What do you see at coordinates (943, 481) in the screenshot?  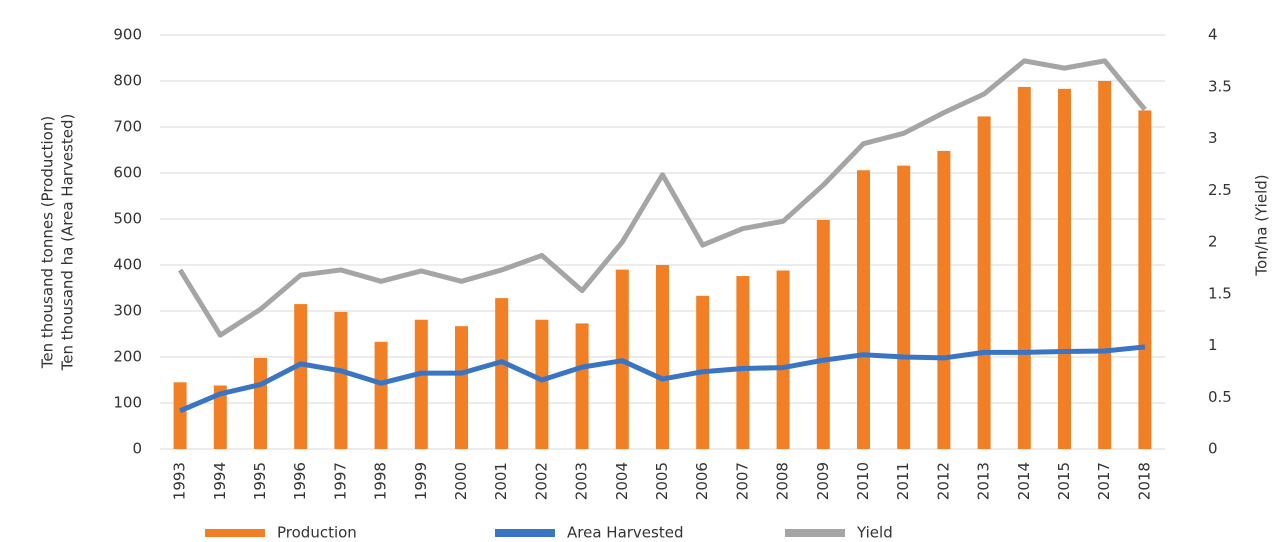 I see `x-tick-label: 2012` at bounding box center [943, 481].